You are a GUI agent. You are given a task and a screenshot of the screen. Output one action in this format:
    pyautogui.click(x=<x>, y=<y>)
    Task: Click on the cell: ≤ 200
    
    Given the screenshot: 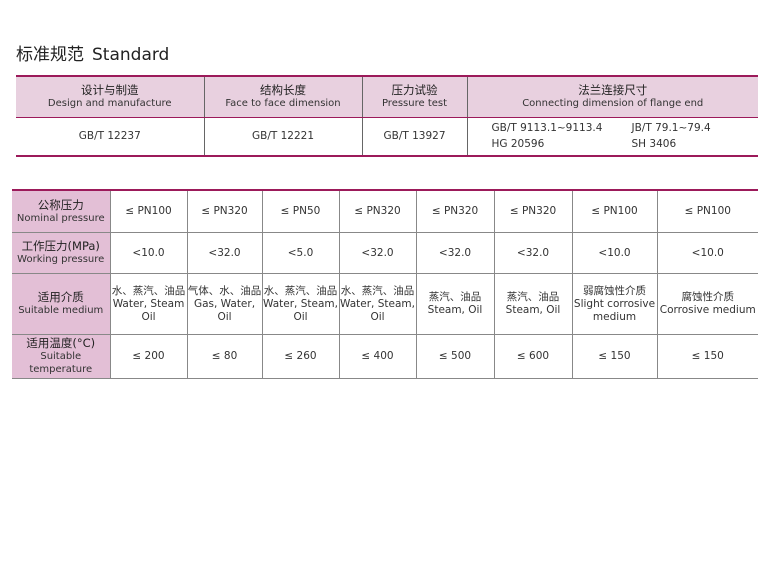 What is the action you would take?
    pyautogui.click(x=148, y=356)
    